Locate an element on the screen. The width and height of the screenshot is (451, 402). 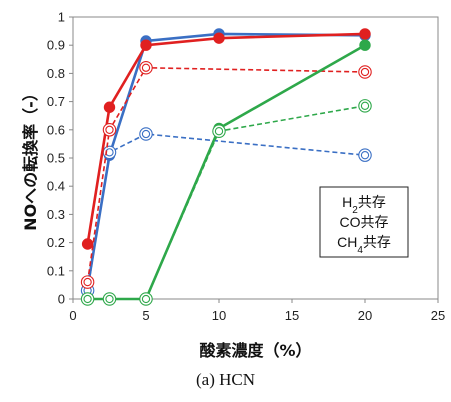
figure-caption: (a) HCN is located at coordinates (225, 379).